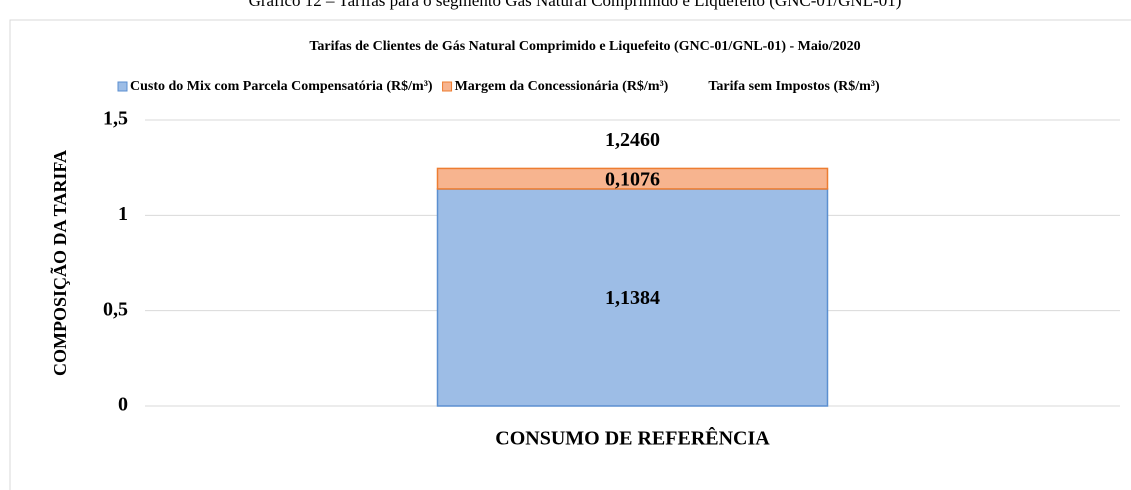  Describe the element at coordinates (632, 438) in the screenshot. I see `x-tick-label: CONSUMO DE REFERÊNCIA` at that location.